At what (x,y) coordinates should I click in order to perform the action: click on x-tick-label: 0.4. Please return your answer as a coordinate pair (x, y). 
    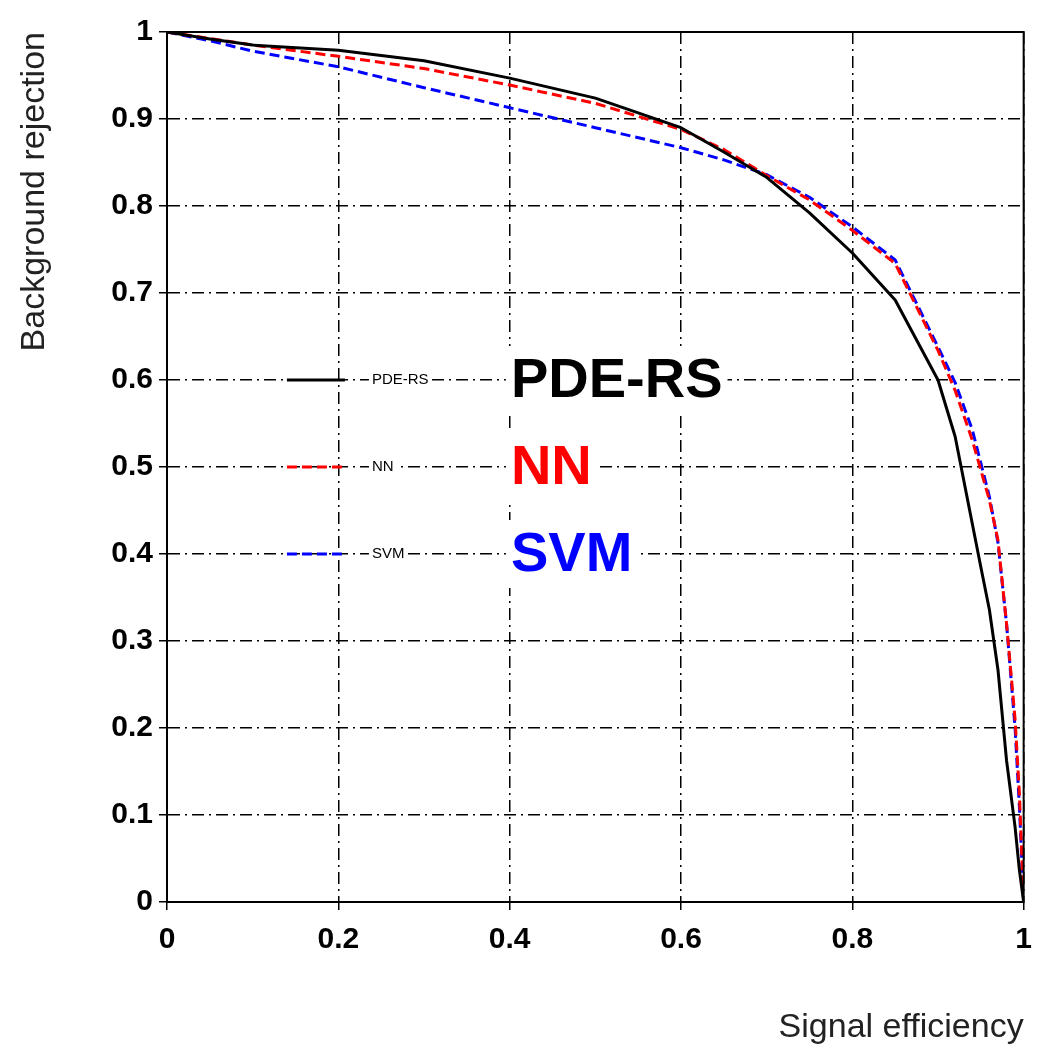
    Looking at the image, I should click on (509, 938).